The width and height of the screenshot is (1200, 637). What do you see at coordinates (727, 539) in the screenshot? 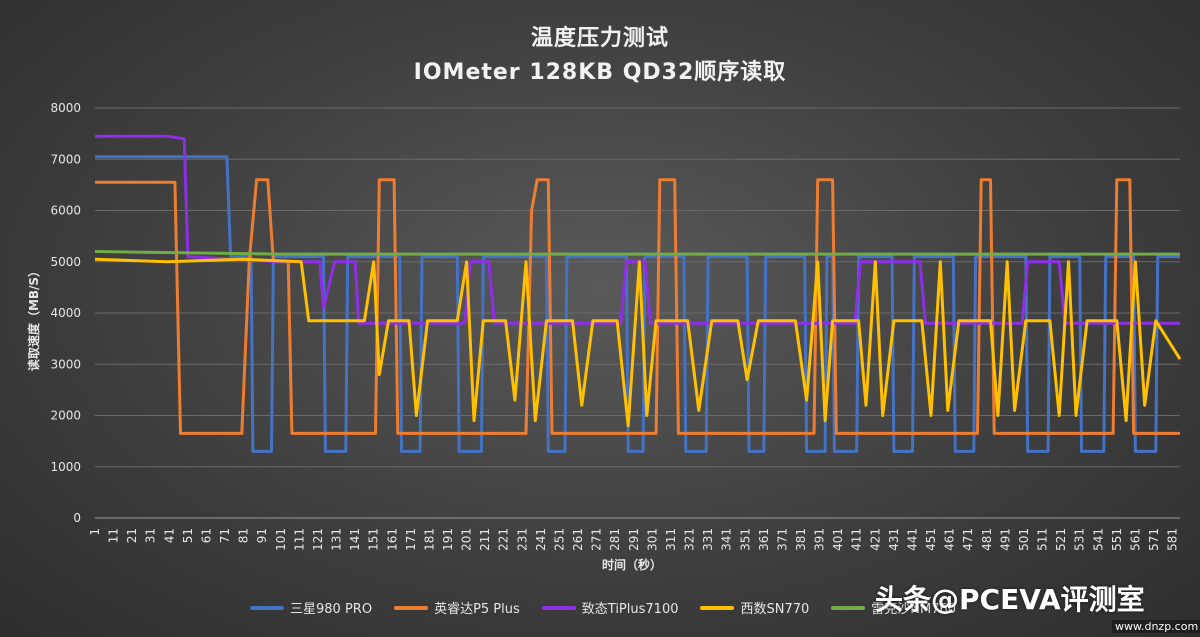
I see `x-tick-label: 341` at bounding box center [727, 539].